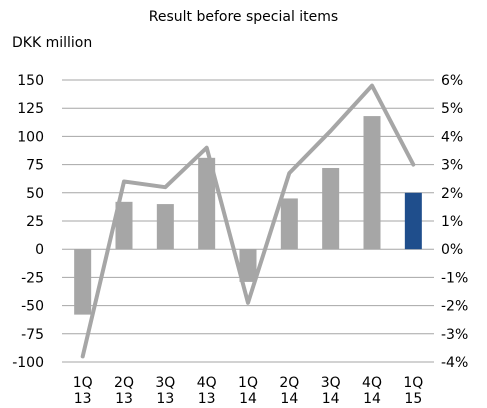 The height and width of the screenshot is (408, 487). I want to click on y2-tick-label: 6%, so click(452, 81).